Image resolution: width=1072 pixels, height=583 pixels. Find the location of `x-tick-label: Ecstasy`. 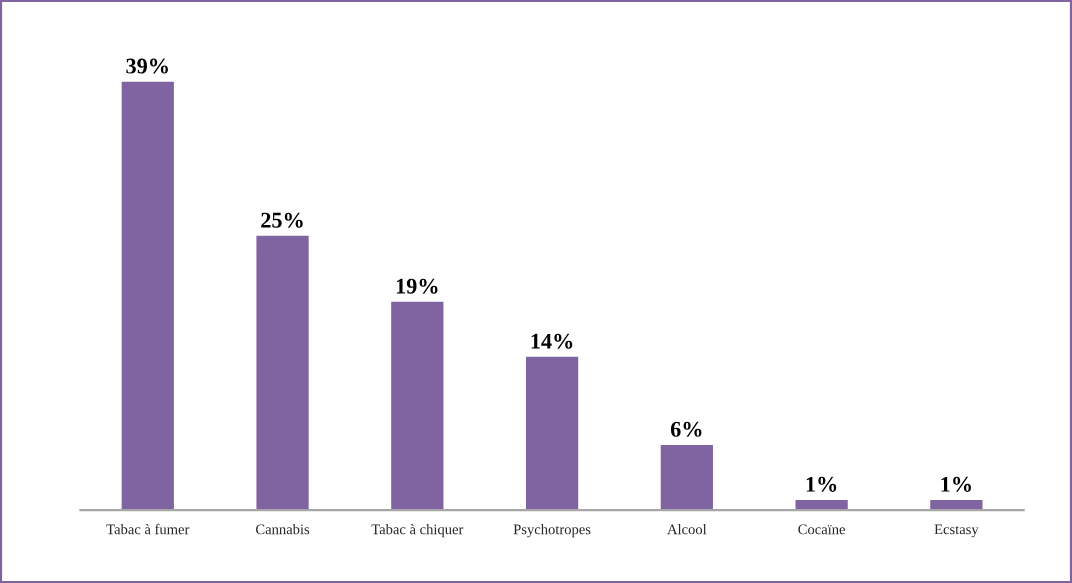

x-tick-label: Ecstasy is located at coordinates (956, 531).